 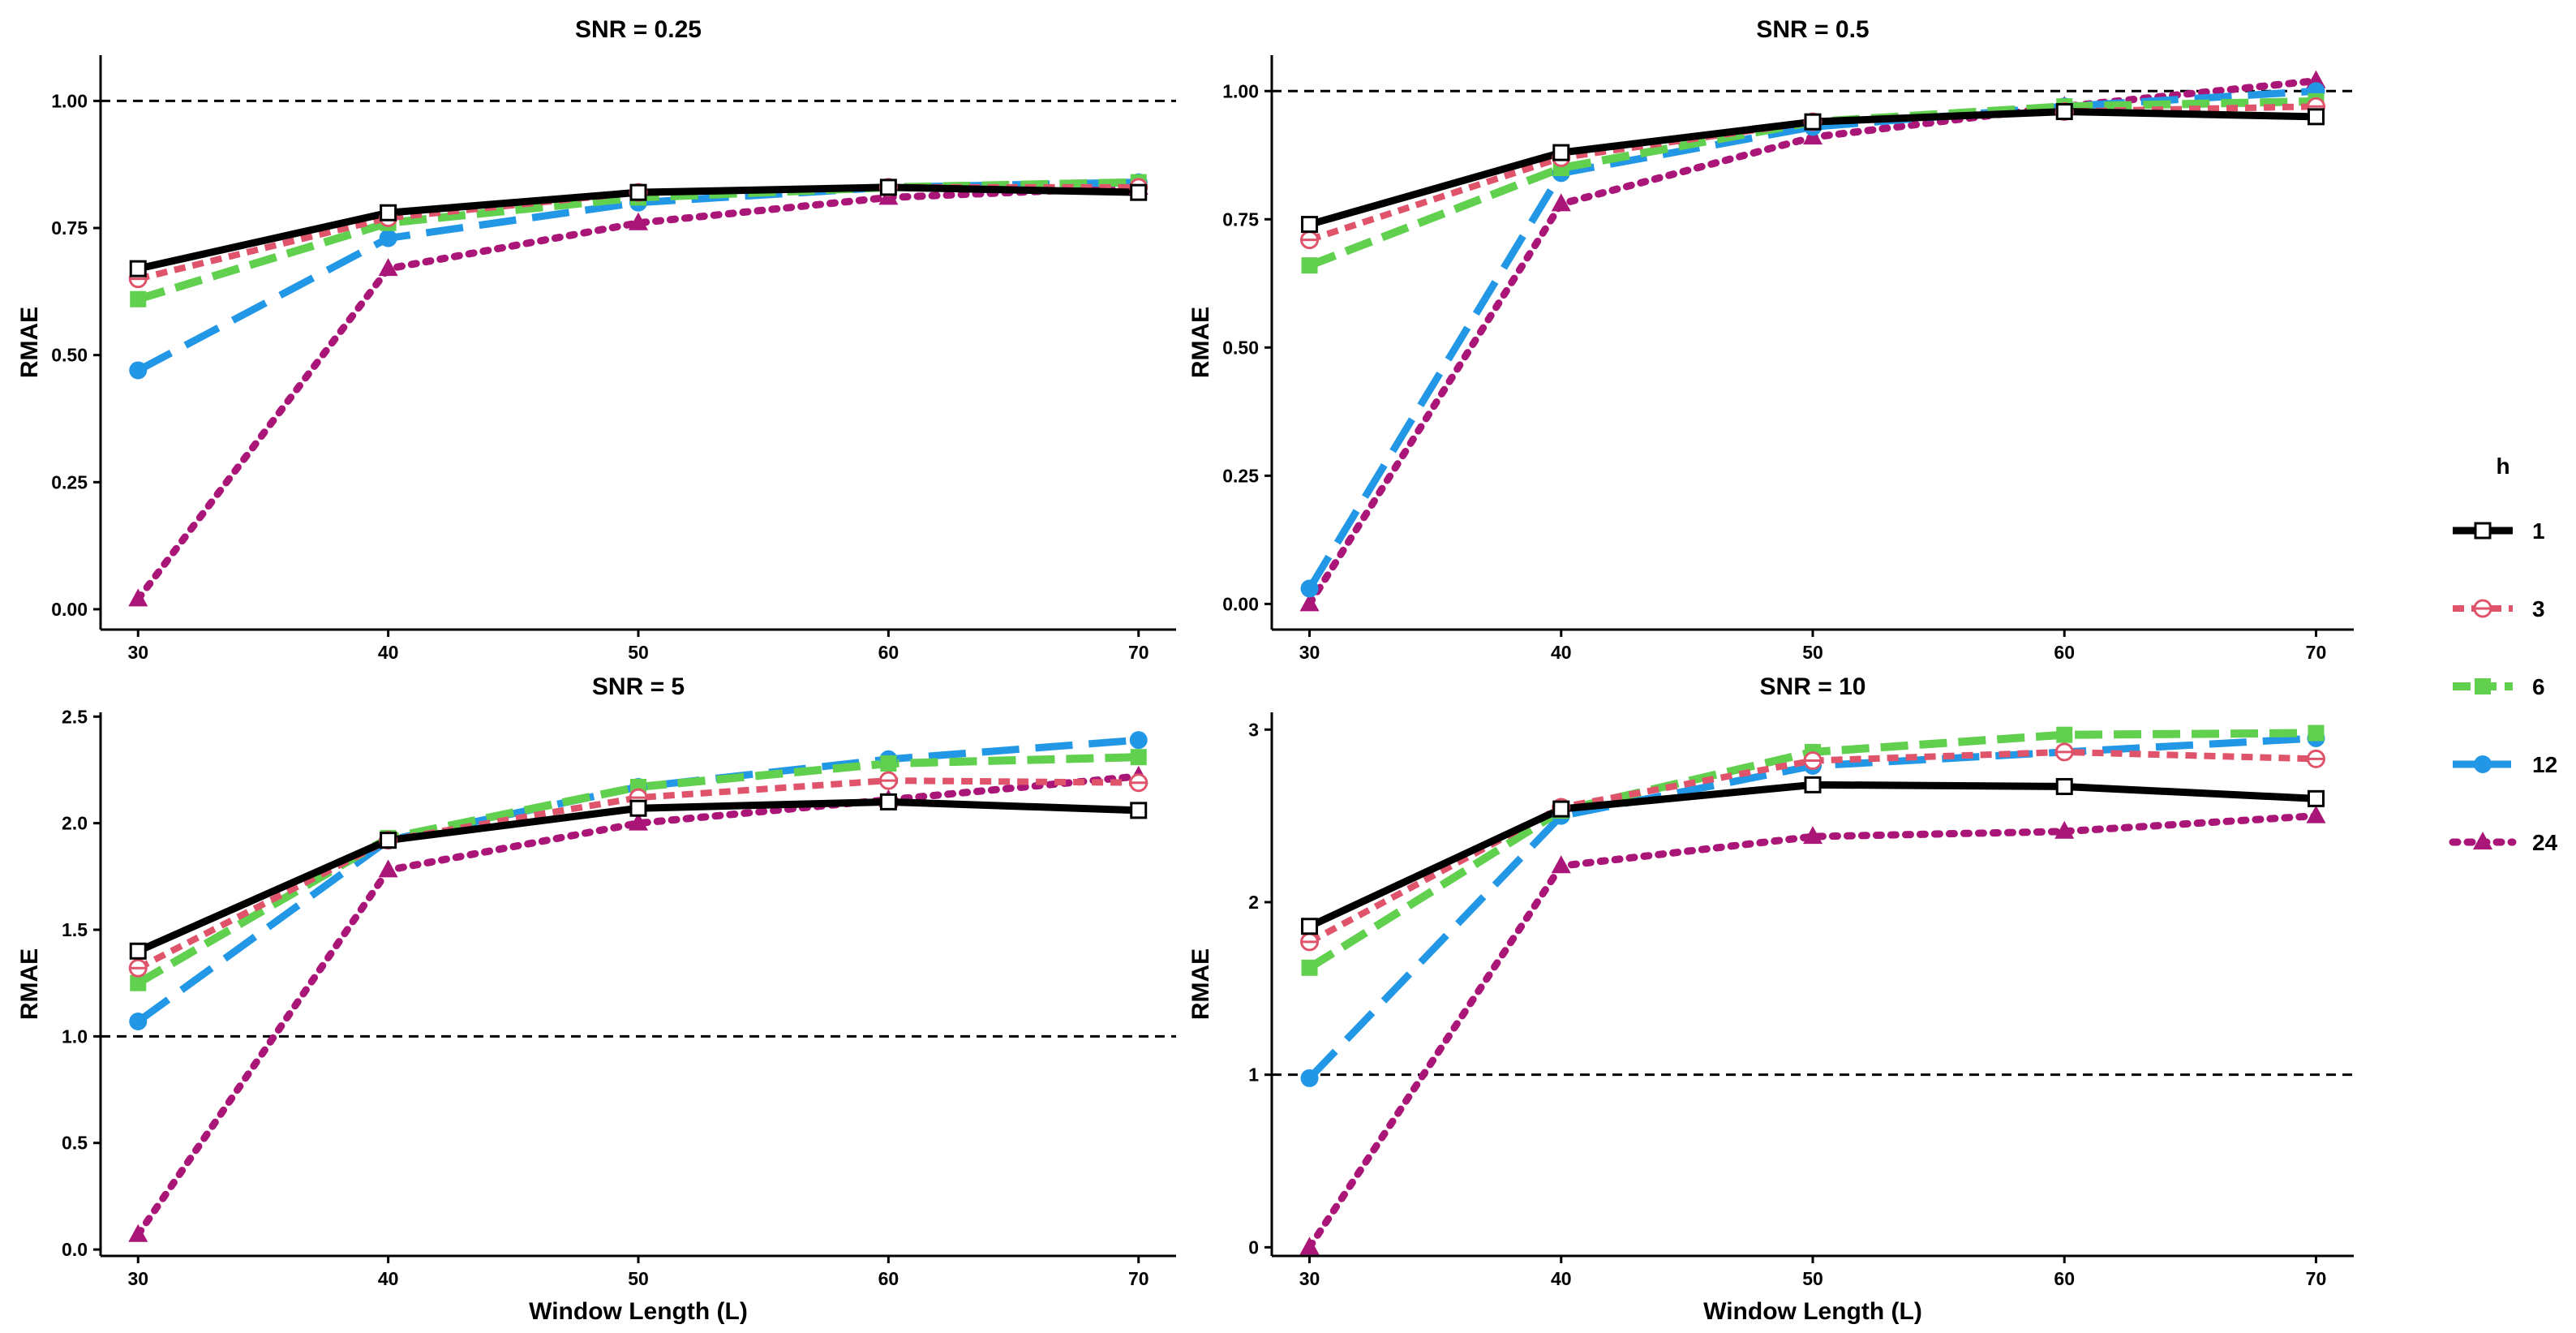 I want to click on series-line-h6, so click(x=637, y=870).